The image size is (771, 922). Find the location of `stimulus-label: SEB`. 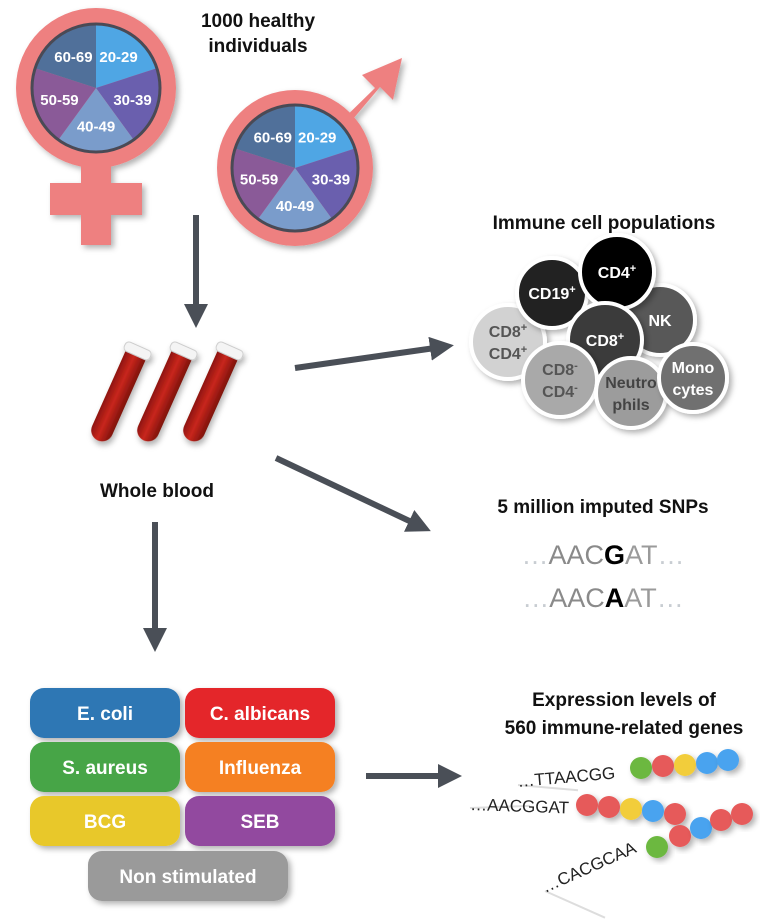

stimulus-label: SEB is located at coordinates (259, 822).